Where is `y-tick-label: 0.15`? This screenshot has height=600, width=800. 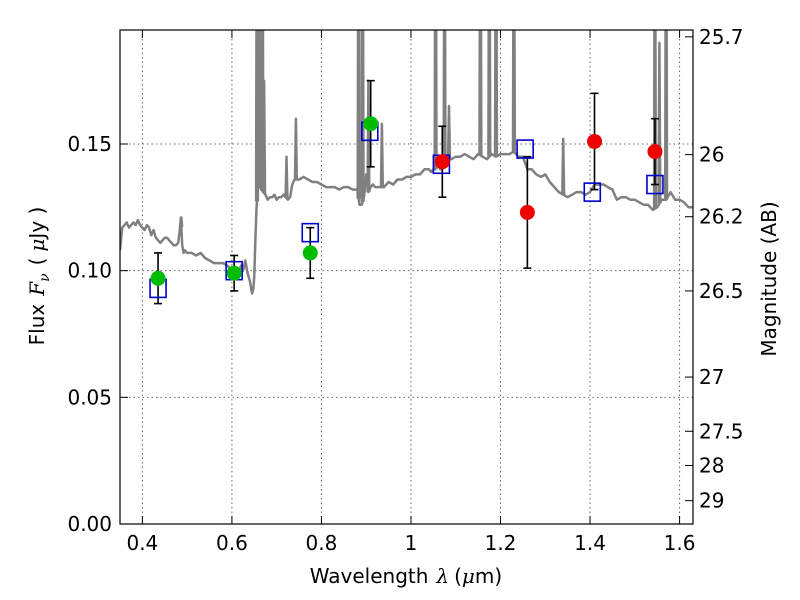 y-tick-label: 0.15 is located at coordinates (89, 144).